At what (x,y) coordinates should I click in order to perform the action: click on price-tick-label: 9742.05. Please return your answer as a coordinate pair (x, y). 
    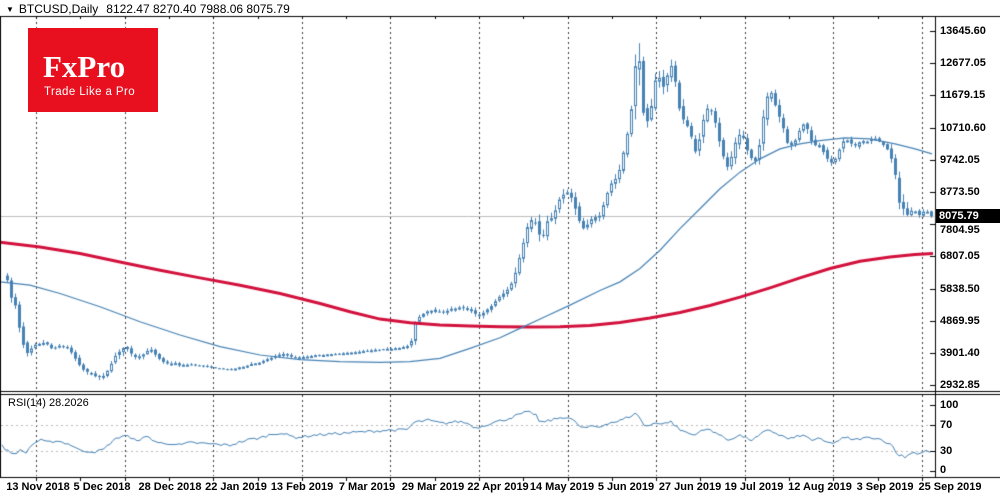
    Looking at the image, I should click on (960, 160).